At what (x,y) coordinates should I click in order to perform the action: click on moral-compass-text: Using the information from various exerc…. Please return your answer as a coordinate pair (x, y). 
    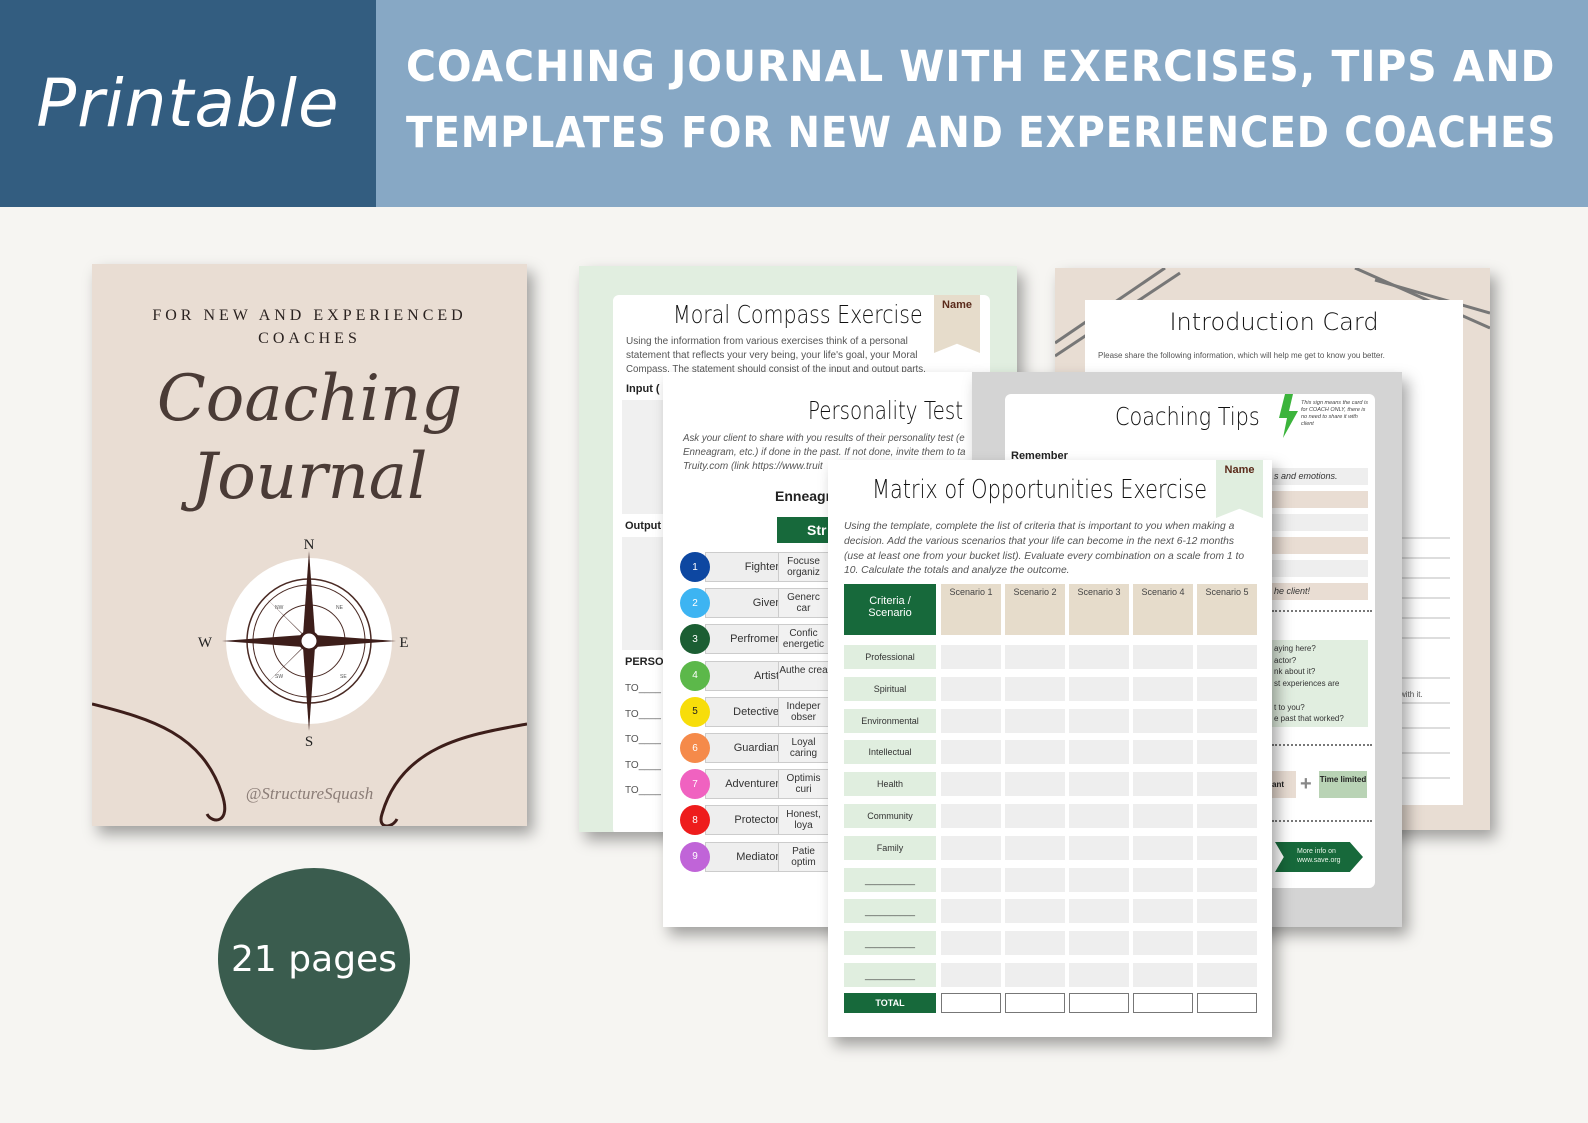
    Looking at the image, I should click on (780, 356).